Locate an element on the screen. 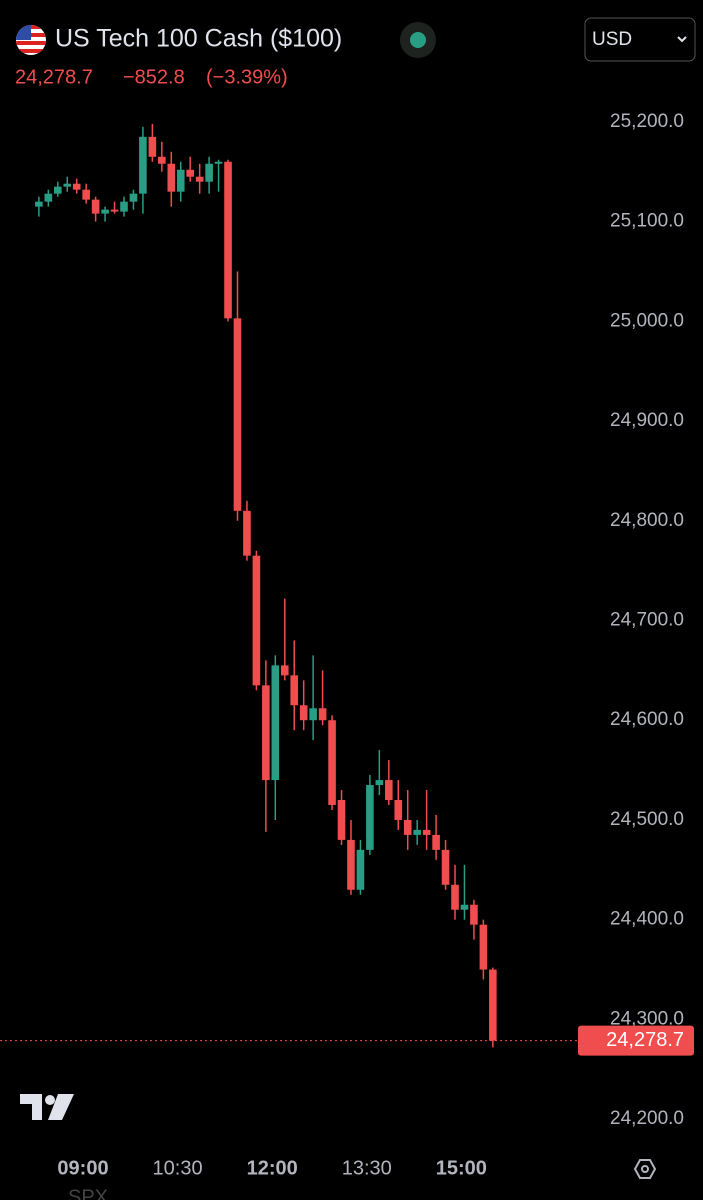  y-tick-label: 24,400.0 is located at coordinates (647, 919).